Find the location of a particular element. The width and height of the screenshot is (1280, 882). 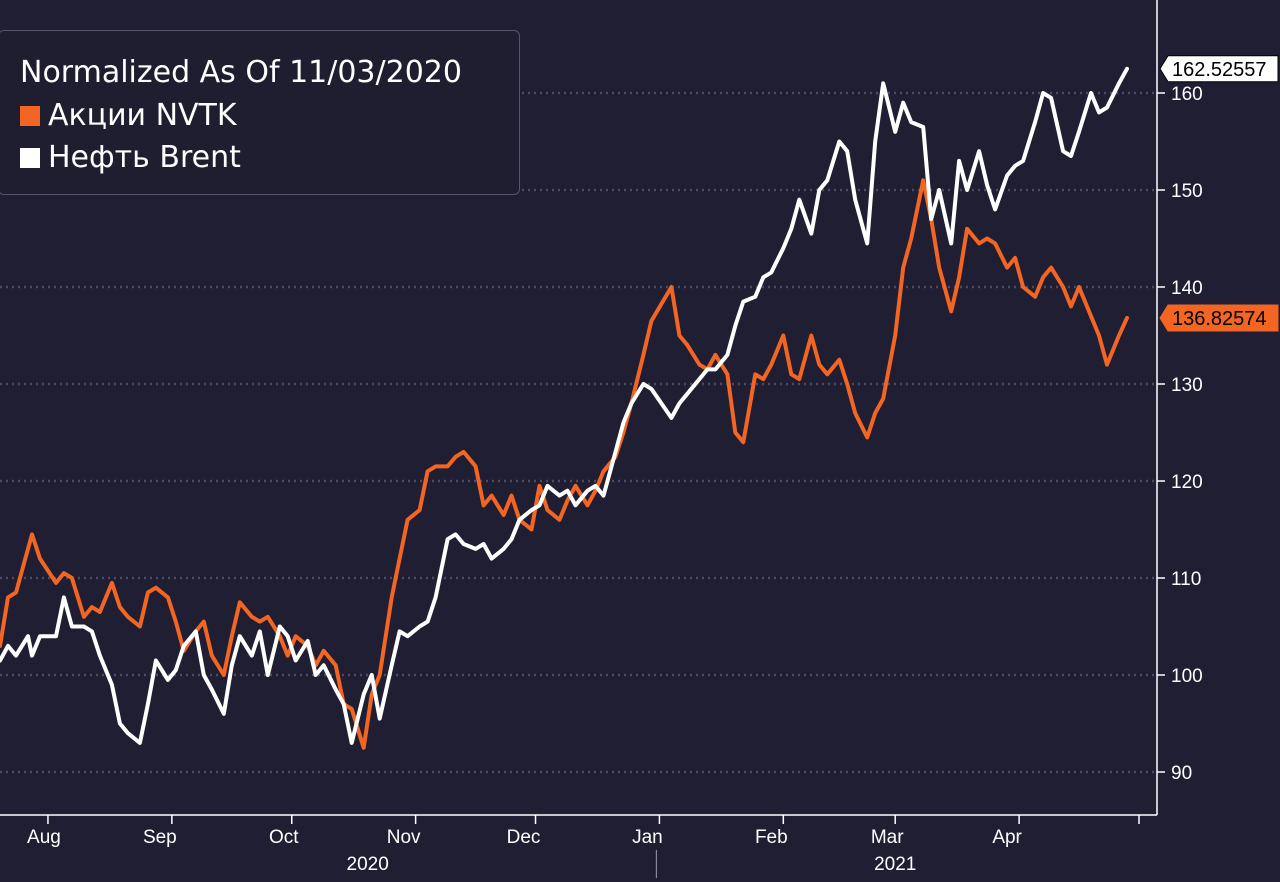

legend-entry-brent: Нефть Brent is located at coordinates (130, 157).